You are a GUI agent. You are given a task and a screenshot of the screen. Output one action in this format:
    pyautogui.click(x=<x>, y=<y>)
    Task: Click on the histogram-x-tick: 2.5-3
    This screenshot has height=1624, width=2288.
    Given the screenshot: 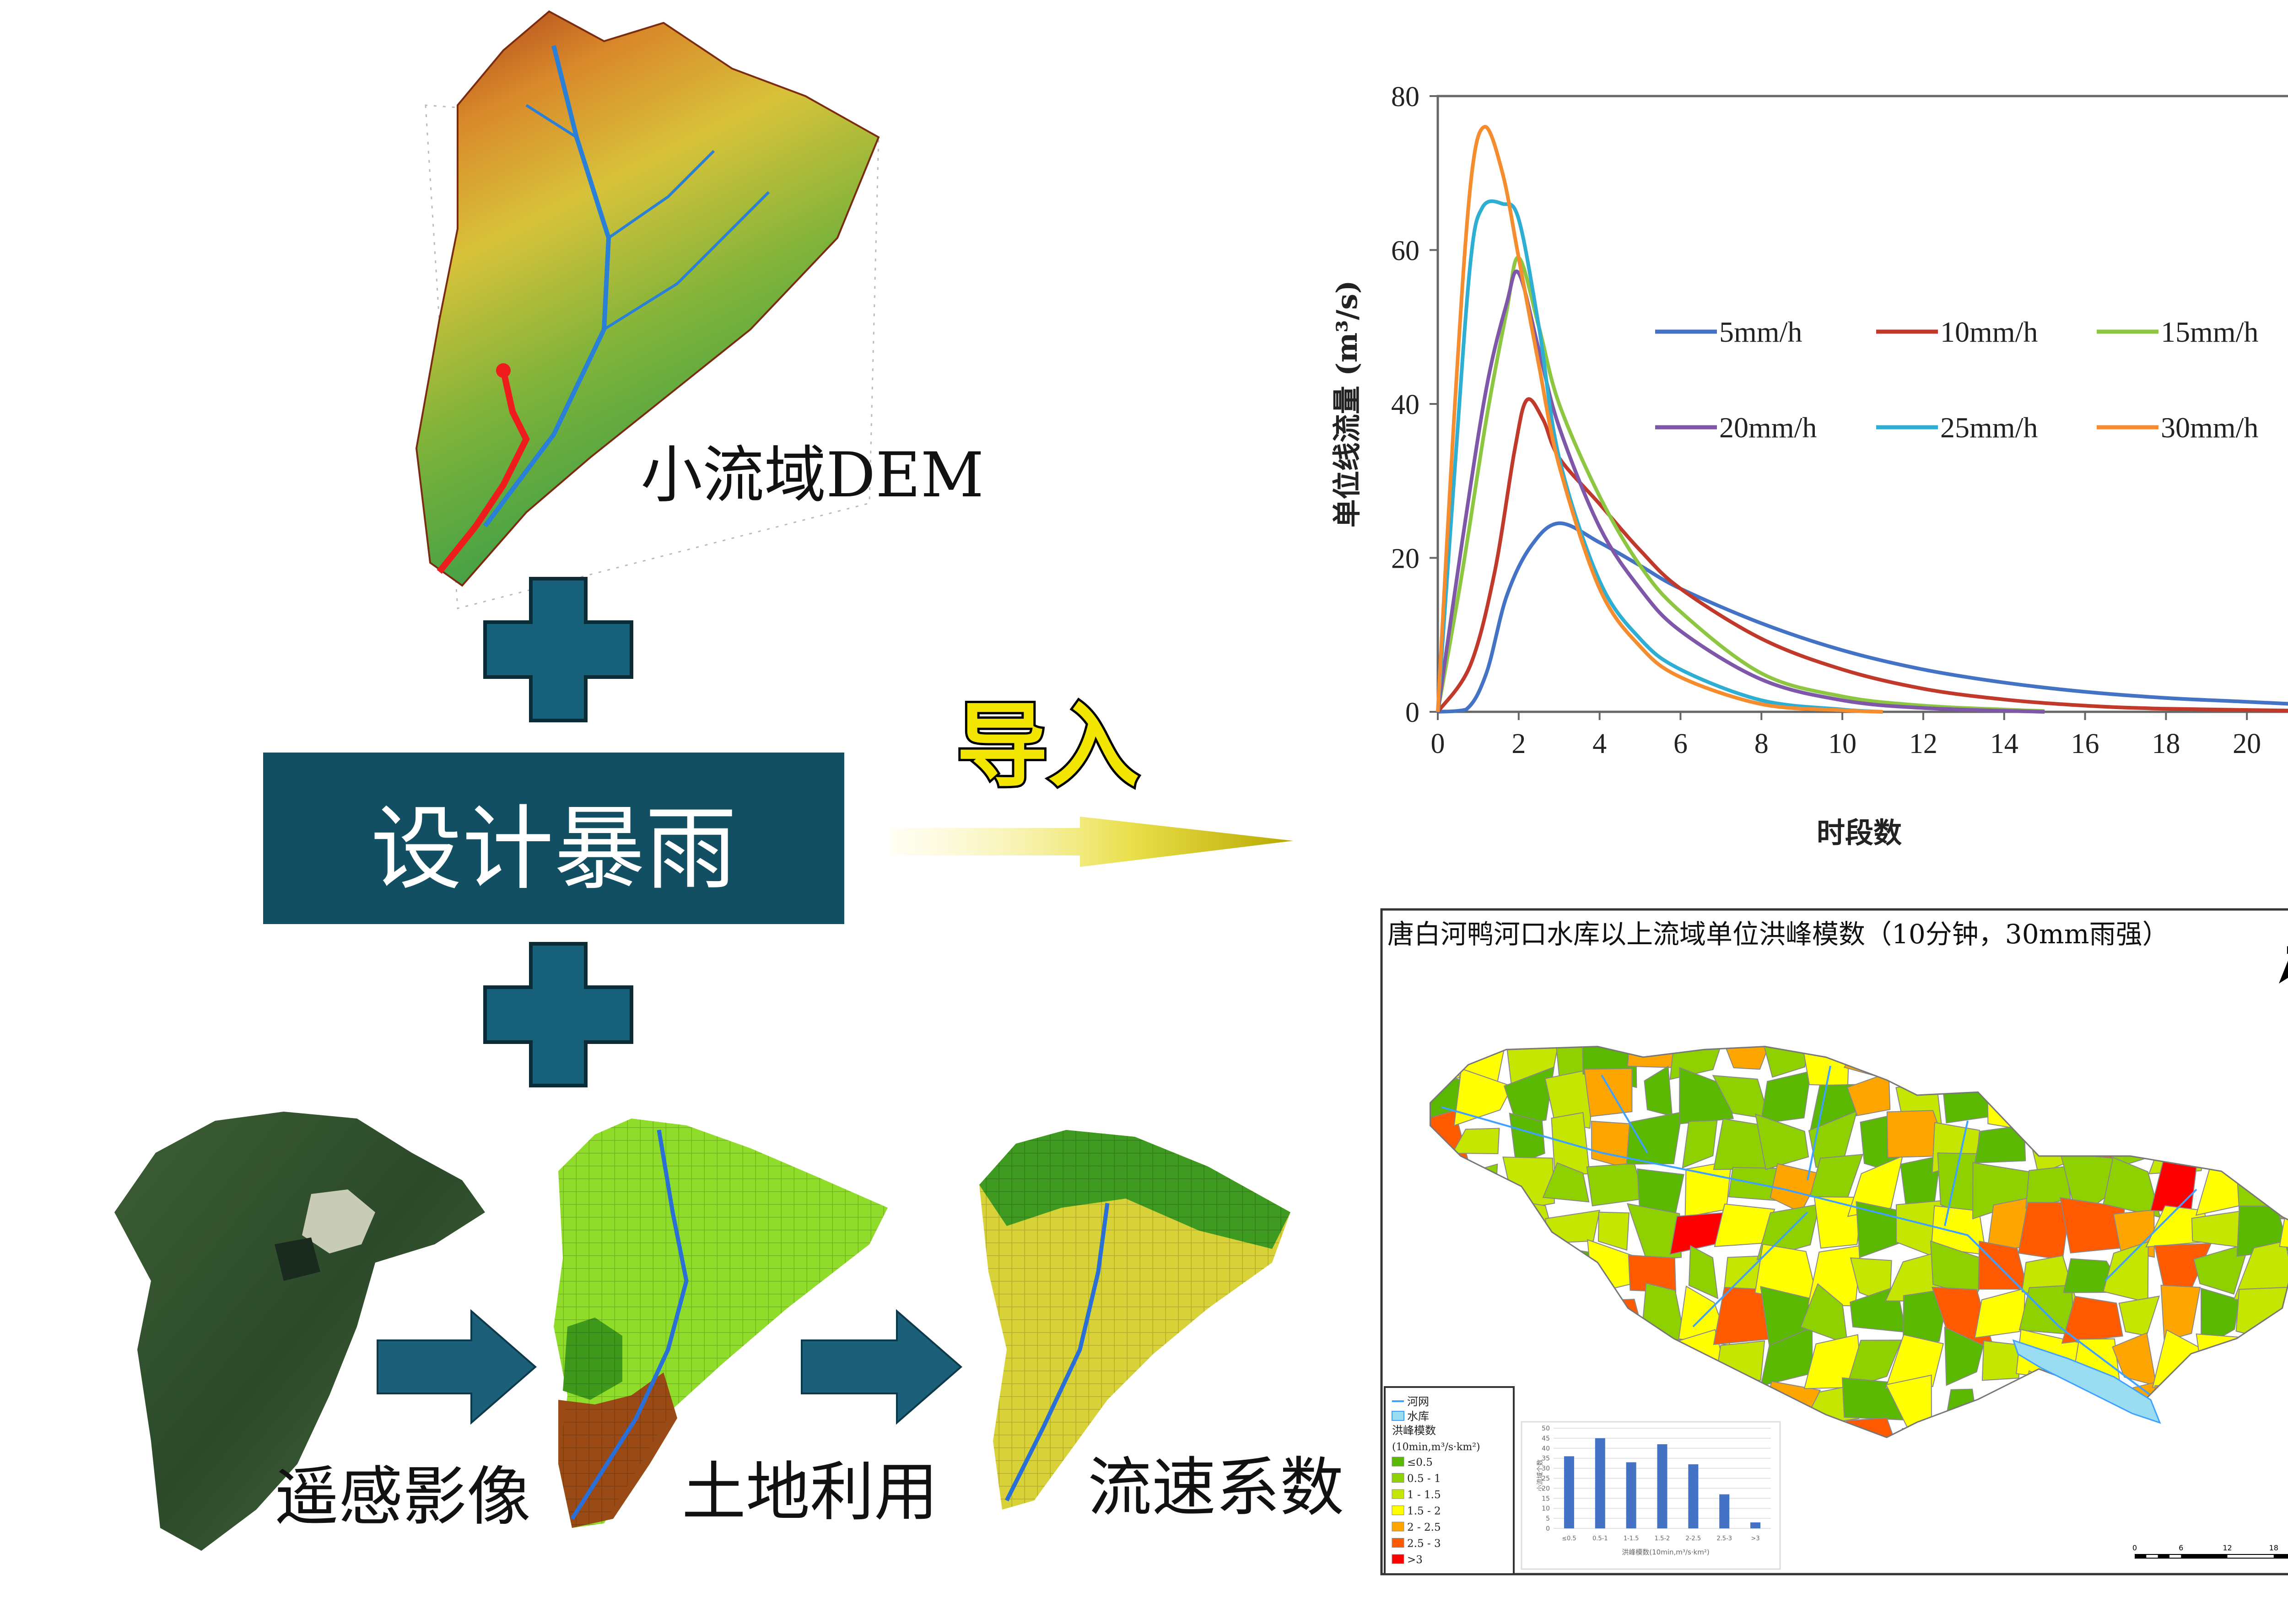 What is the action you would take?
    pyautogui.click(x=1724, y=1538)
    